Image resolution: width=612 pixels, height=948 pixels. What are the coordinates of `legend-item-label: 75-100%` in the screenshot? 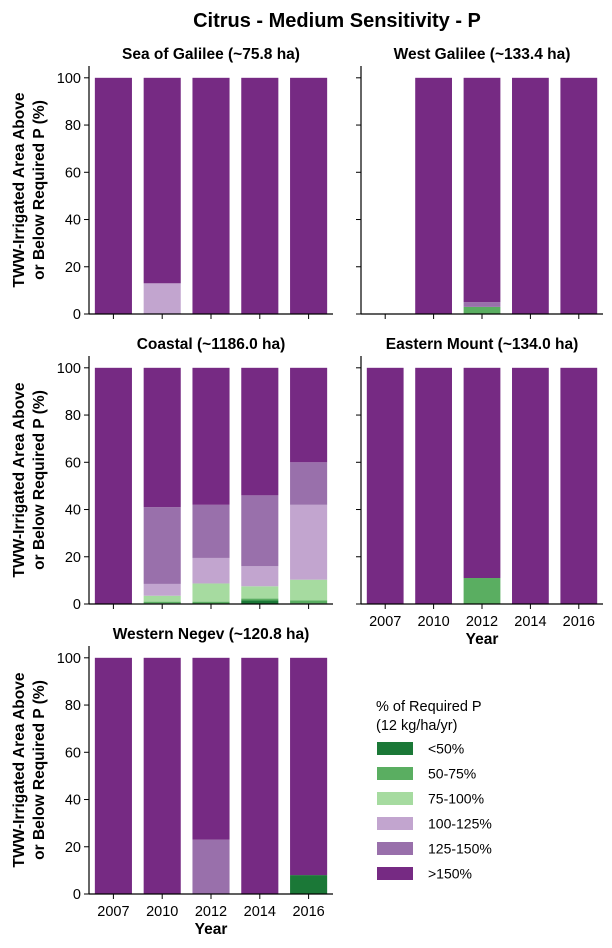 It's located at (456, 799).